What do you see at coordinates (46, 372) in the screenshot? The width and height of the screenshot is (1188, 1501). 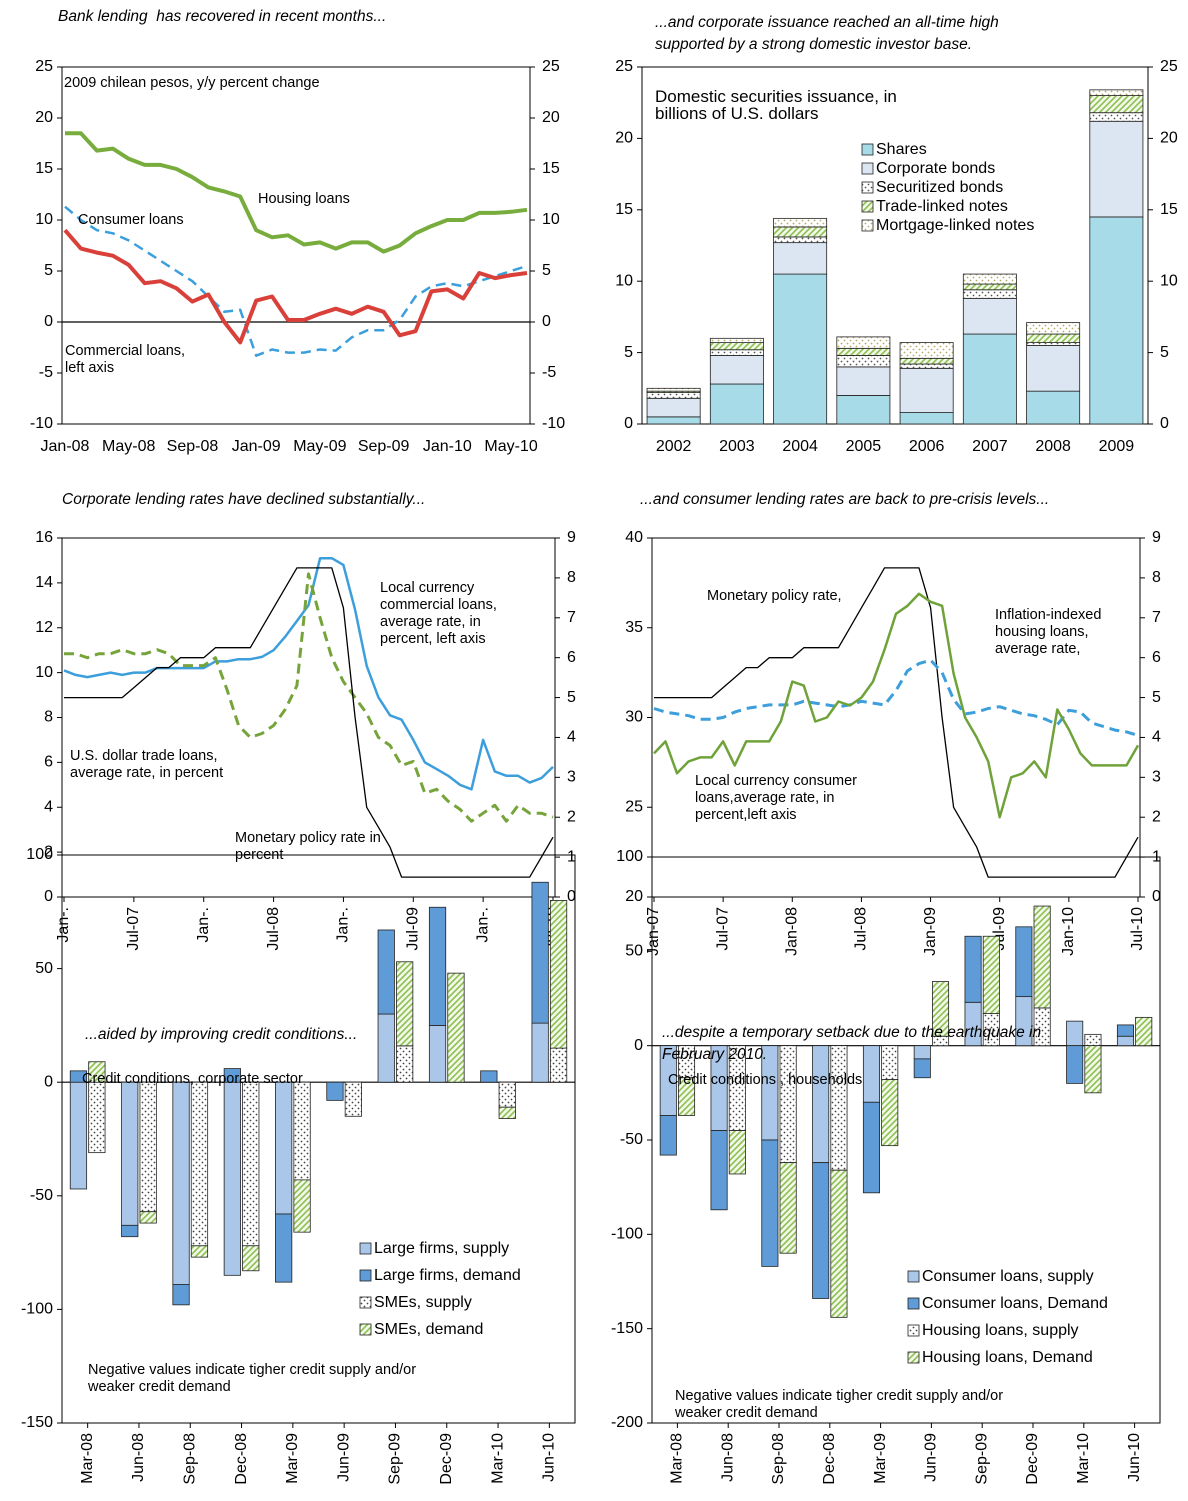 I see `y-tick-label: -5` at bounding box center [46, 372].